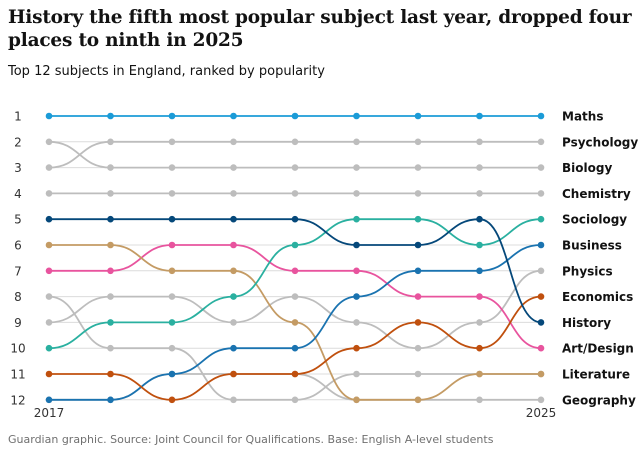 This screenshot has height=464, width=638. Describe the element at coordinates (18, 271) in the screenshot. I see `rank-tick-label: 7` at that location.